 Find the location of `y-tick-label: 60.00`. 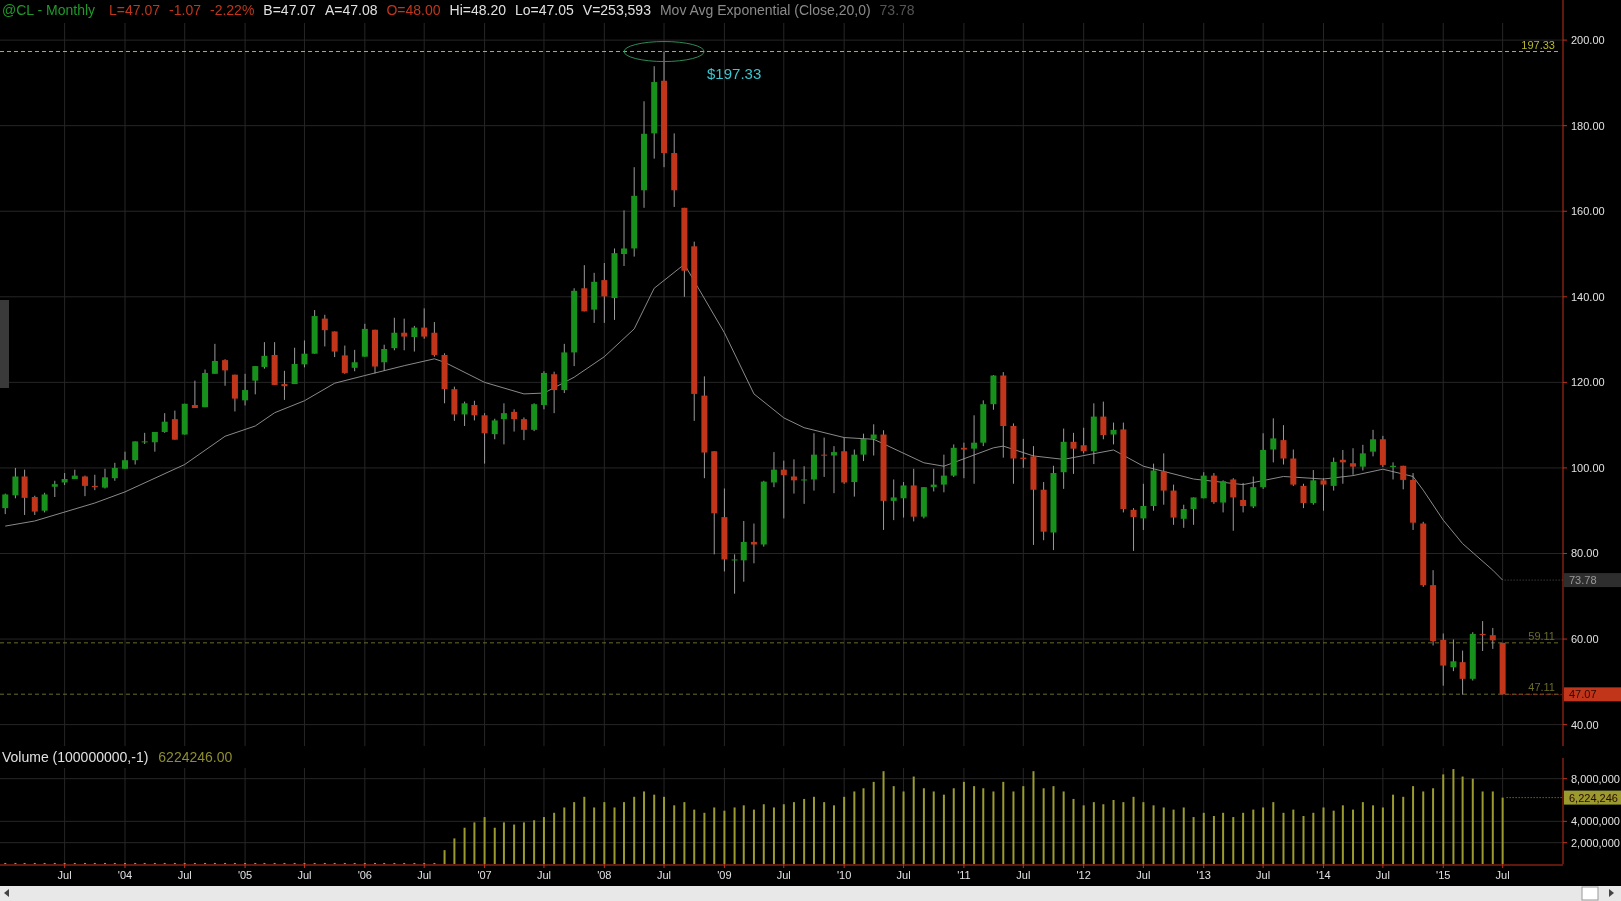

y-tick-label: 60.00 is located at coordinates (1585, 639).